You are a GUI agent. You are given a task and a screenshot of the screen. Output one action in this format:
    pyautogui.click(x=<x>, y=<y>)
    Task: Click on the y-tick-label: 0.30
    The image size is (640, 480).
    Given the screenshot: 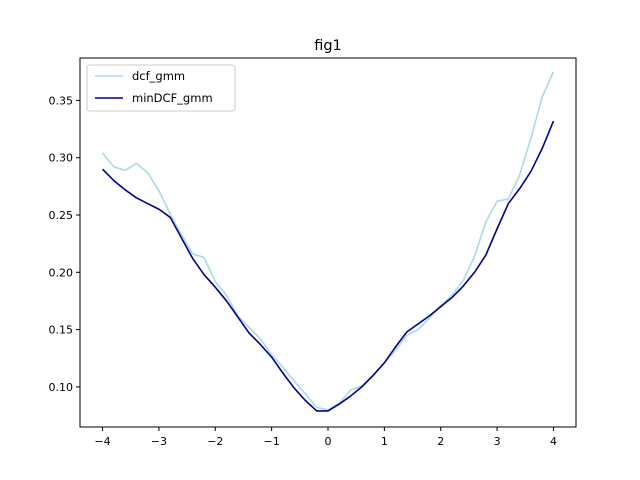 What is the action you would take?
    pyautogui.click(x=61, y=158)
    